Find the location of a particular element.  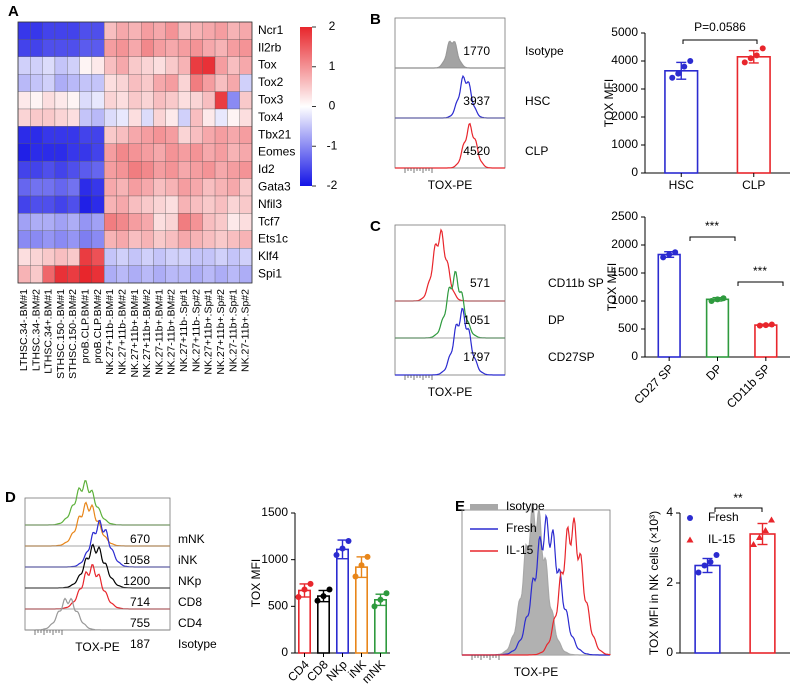

colorbar is located at coordinates (306, 106).